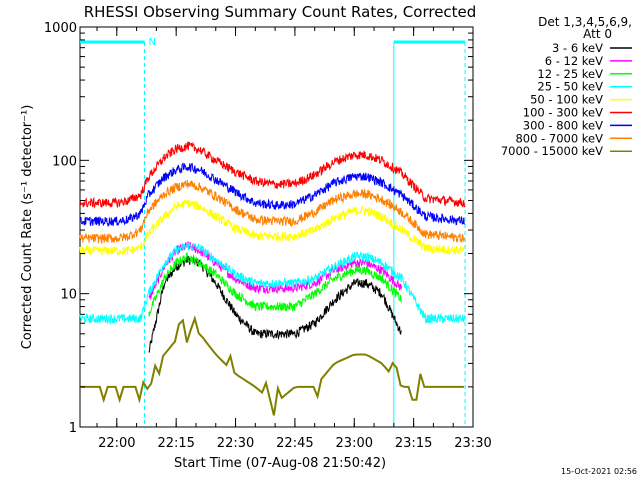 Image resolution: width=640 pixels, height=480 pixels. Describe the element at coordinates (152, 42) in the screenshot. I see `annotation-label: N` at that location.